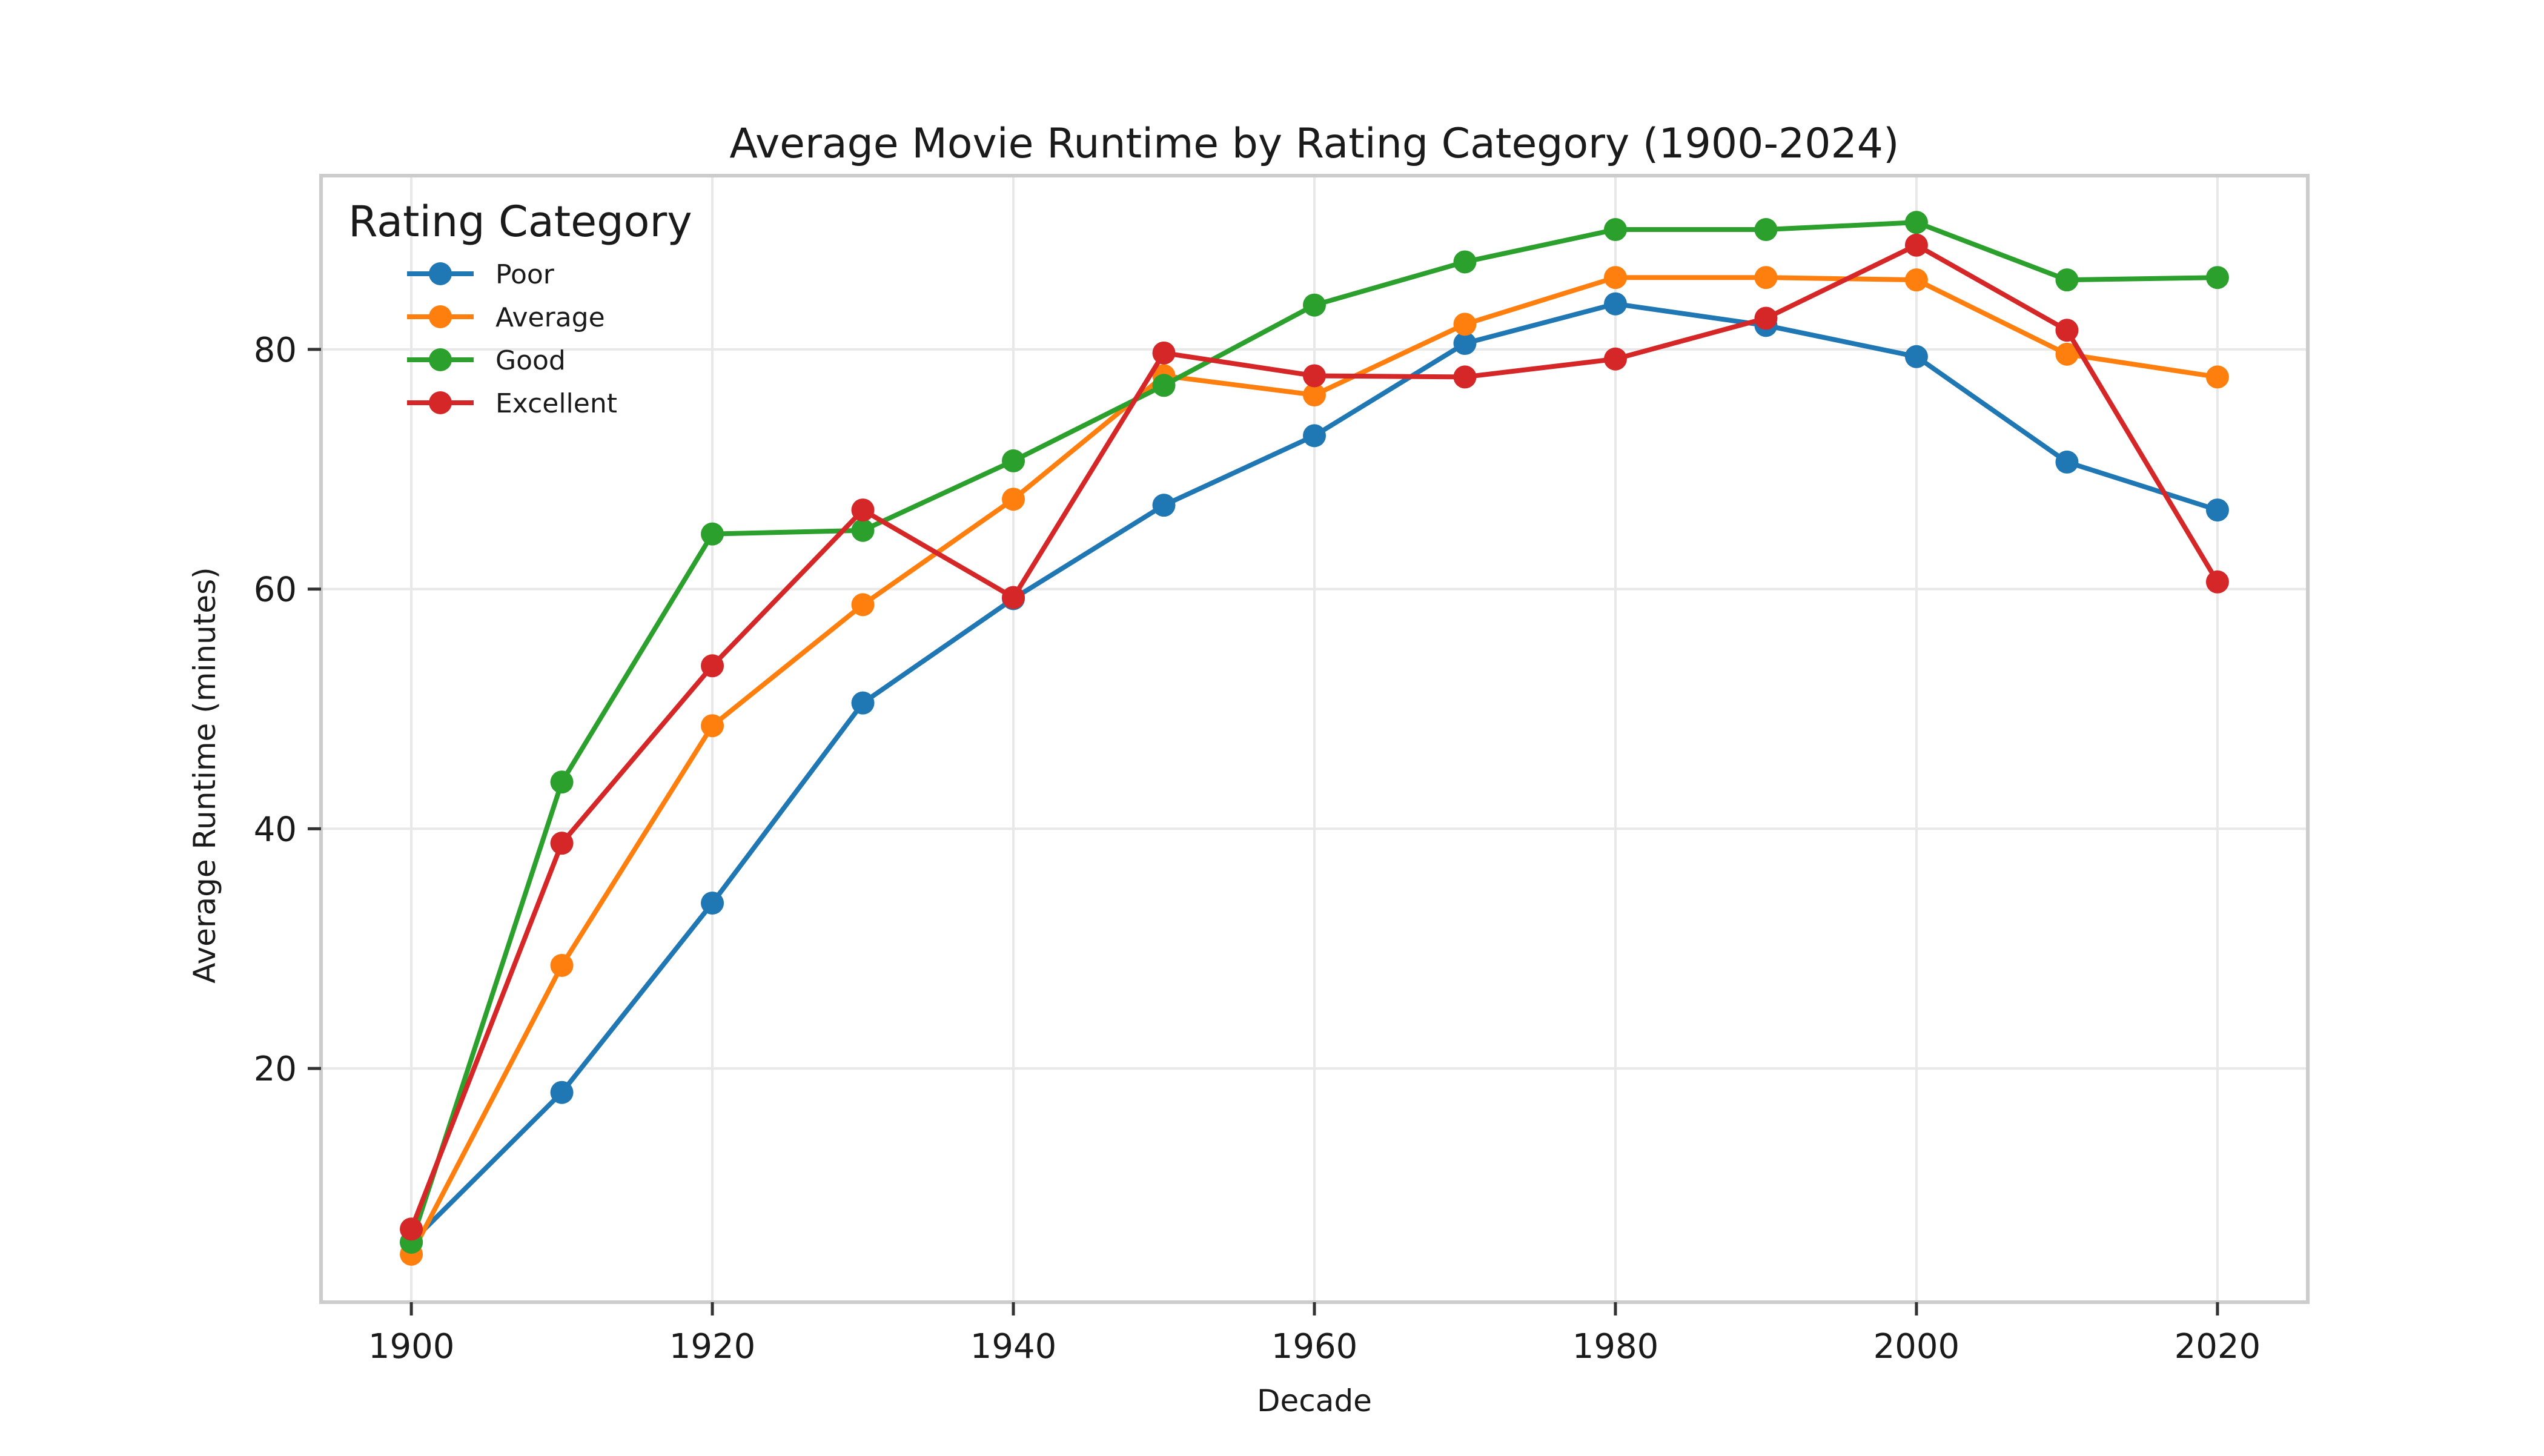  Describe the element at coordinates (550, 317) in the screenshot. I see `legend-label: Average` at that location.